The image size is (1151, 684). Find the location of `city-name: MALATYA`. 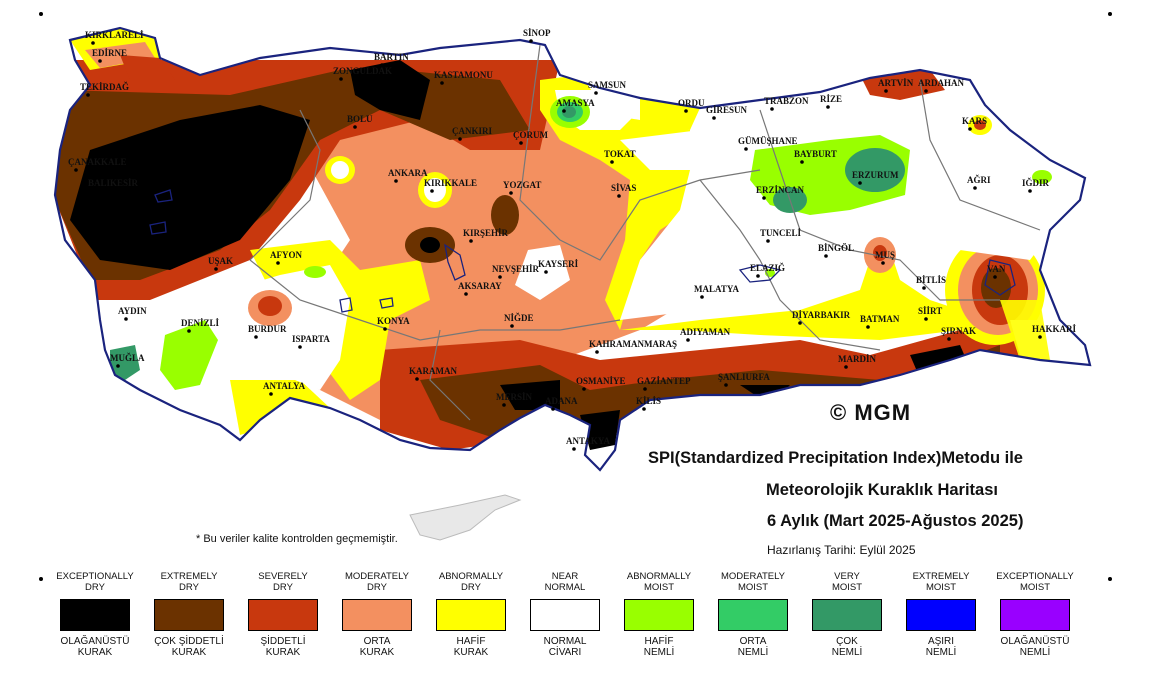

city-name: MALATYA is located at coordinates (717, 289).